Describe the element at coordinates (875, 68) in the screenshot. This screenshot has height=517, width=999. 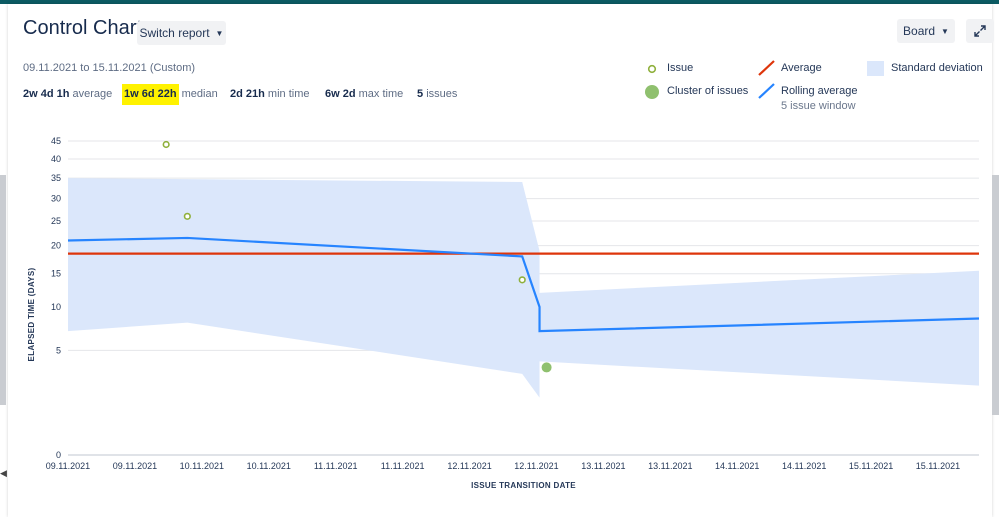
I see `stddev-legend-icon` at that location.